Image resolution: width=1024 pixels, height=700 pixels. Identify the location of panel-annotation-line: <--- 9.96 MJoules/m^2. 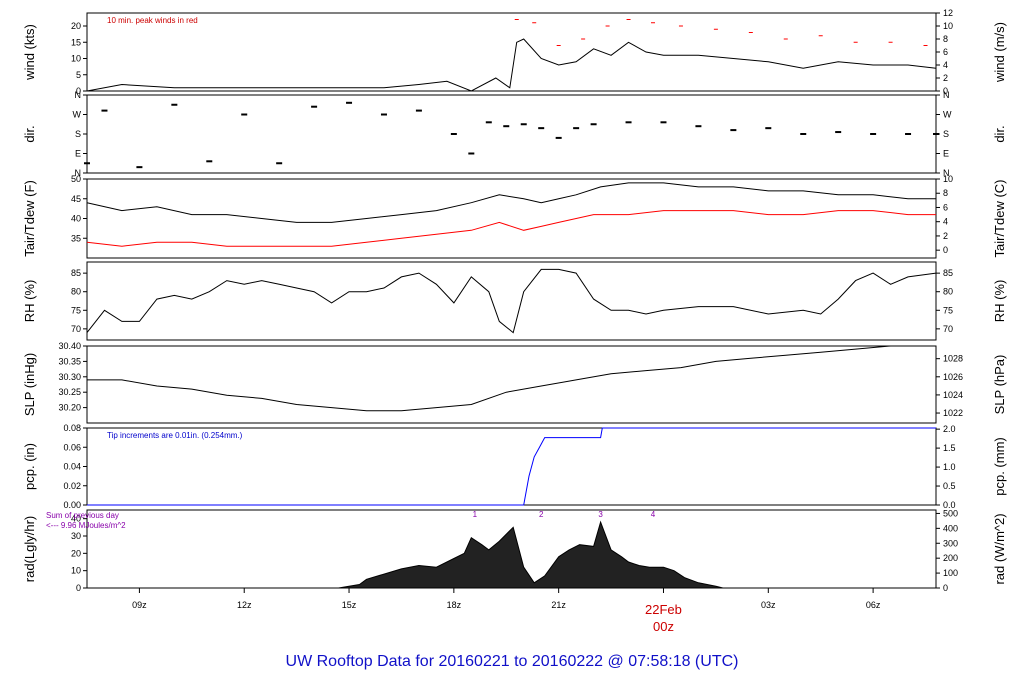
(86, 525).